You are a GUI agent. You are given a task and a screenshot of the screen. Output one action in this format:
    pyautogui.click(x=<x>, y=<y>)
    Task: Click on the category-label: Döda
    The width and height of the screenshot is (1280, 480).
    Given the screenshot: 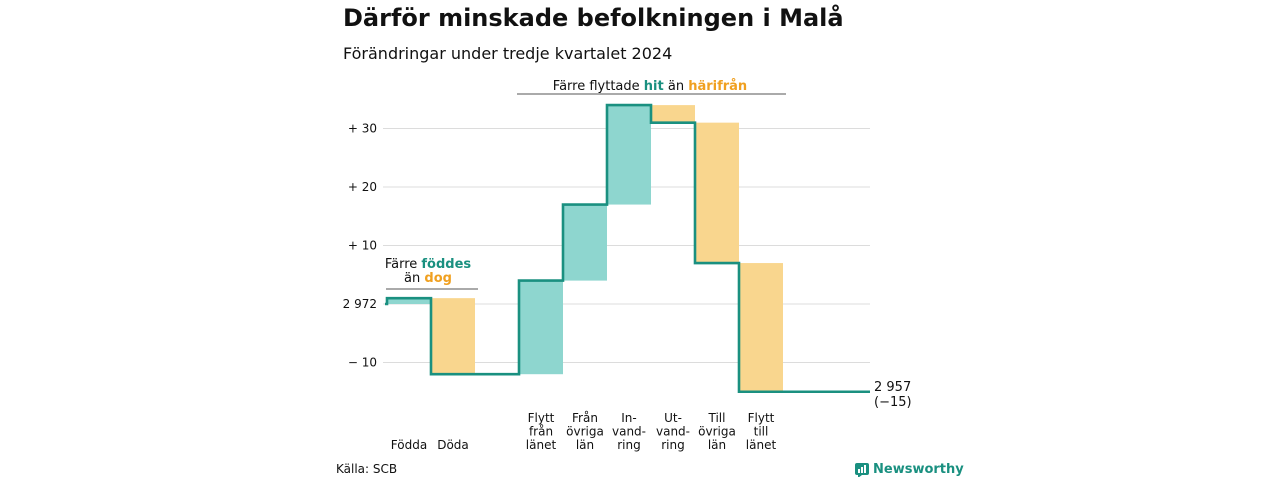 What is the action you would take?
    pyautogui.click(x=453, y=445)
    